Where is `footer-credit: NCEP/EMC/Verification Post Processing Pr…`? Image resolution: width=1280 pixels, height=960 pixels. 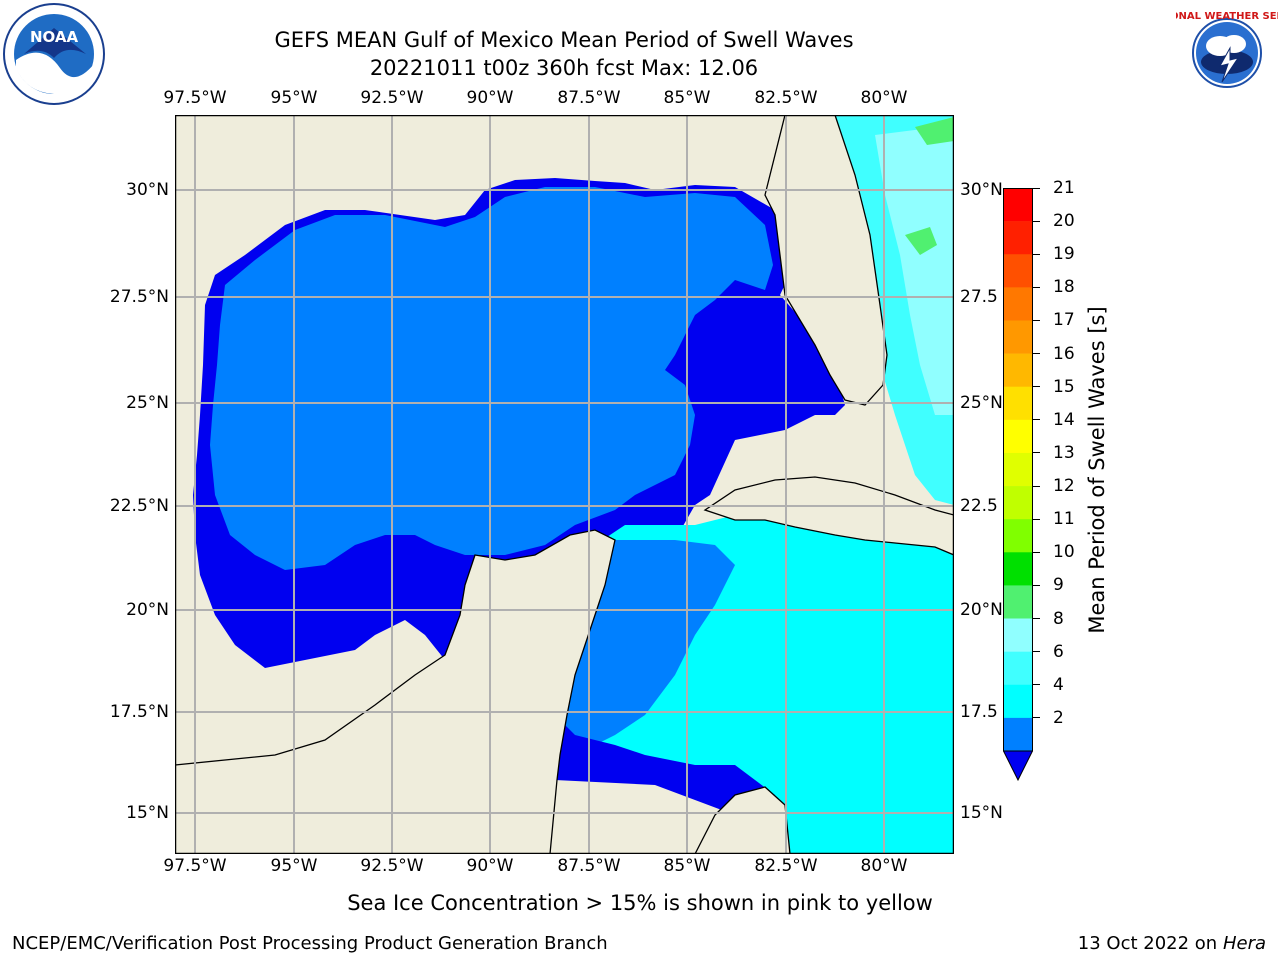 footer-credit: NCEP/EMC/Verification Post Processing Pr… is located at coordinates (310, 943).